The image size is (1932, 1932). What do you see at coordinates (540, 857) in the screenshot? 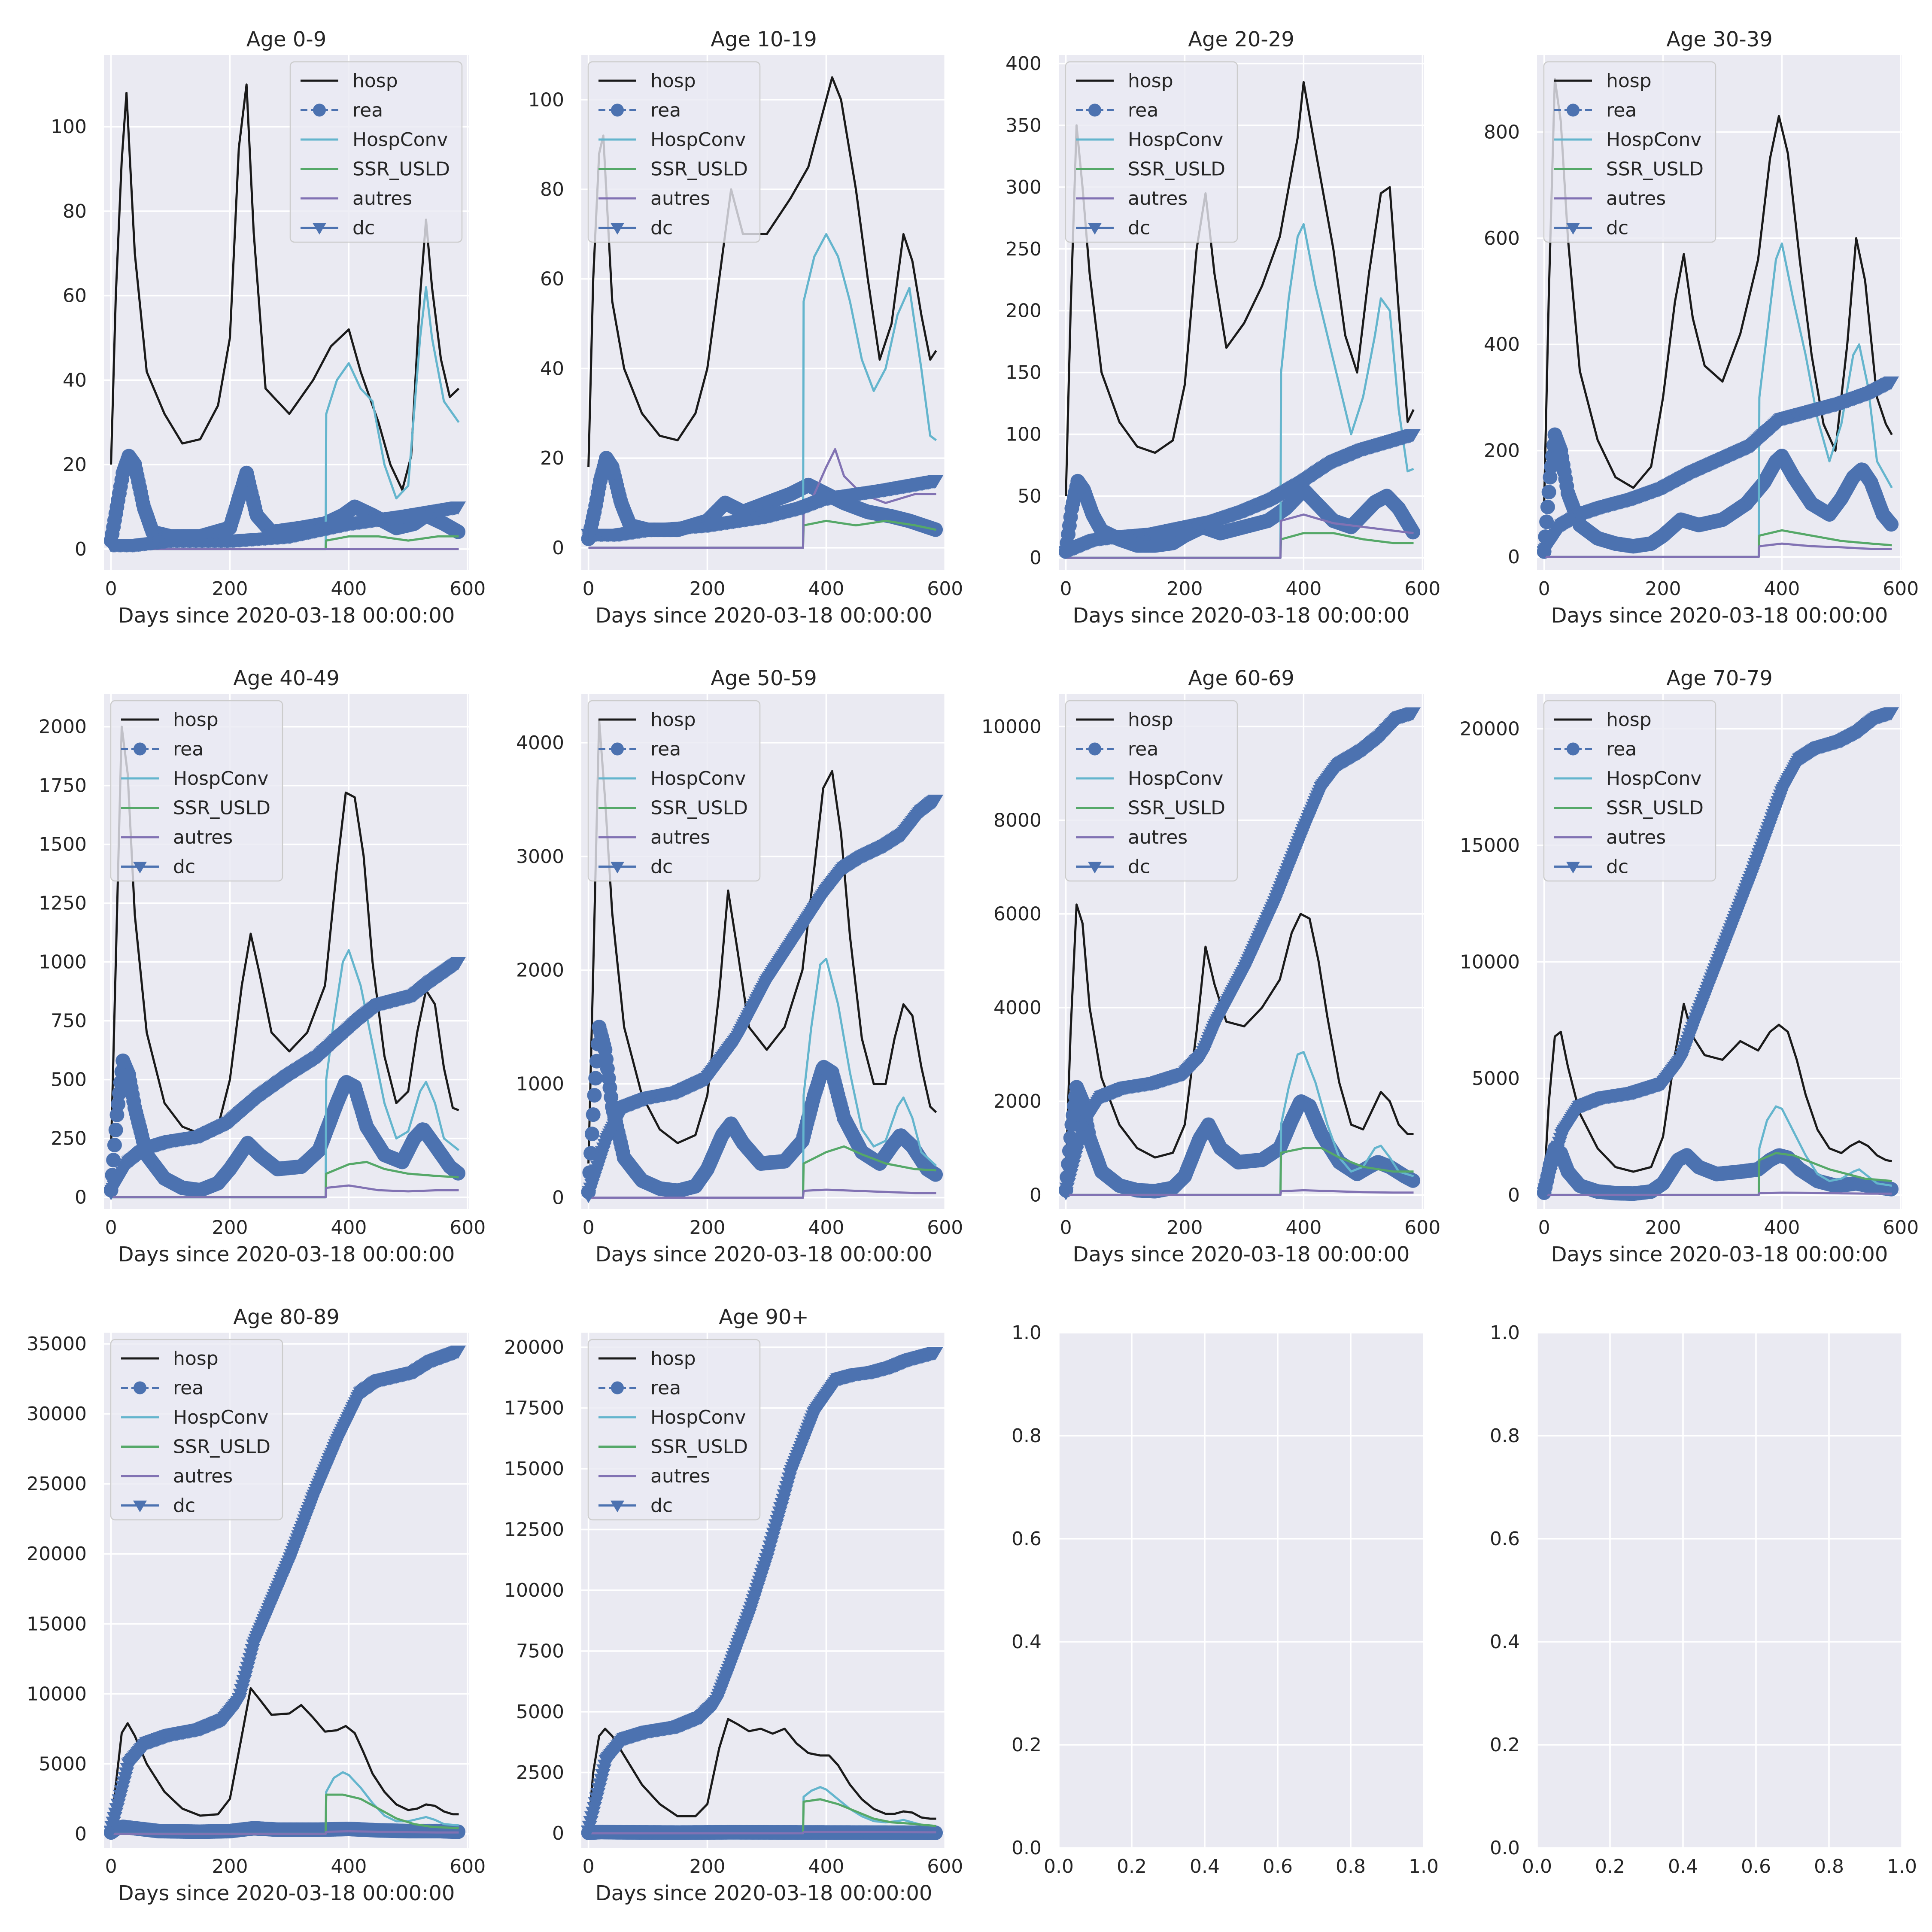
I see `y-tick-label: 3000` at bounding box center [540, 857].